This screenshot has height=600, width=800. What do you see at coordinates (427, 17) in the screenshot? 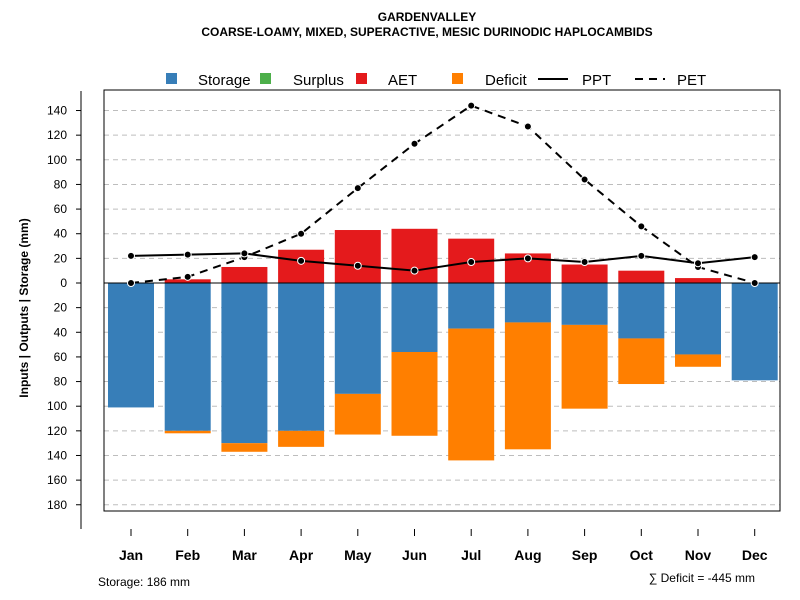
I see `chart-title: GARDENVALLEY` at bounding box center [427, 17].